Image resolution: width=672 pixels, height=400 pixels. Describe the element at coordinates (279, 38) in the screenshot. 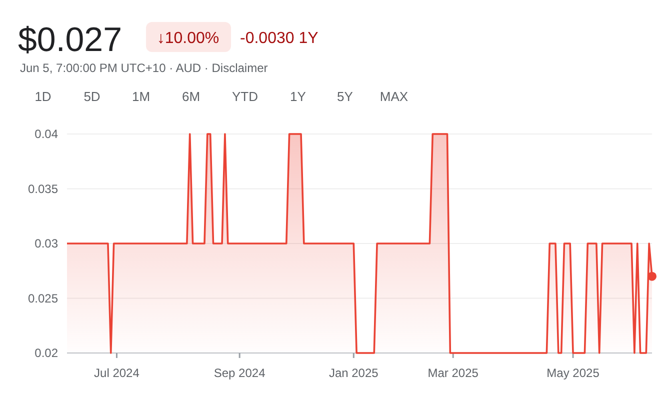

I see `text: -0.0030 1Y` at that location.